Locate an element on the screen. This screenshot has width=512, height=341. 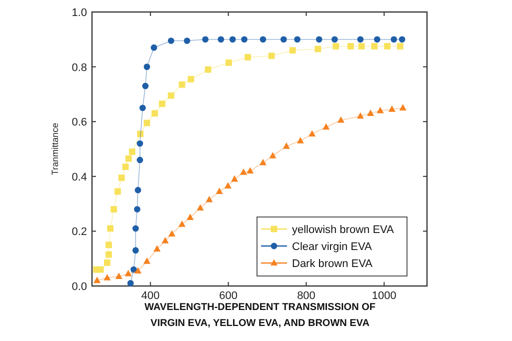
x-tick-label: 400 is located at coordinates (150, 296).